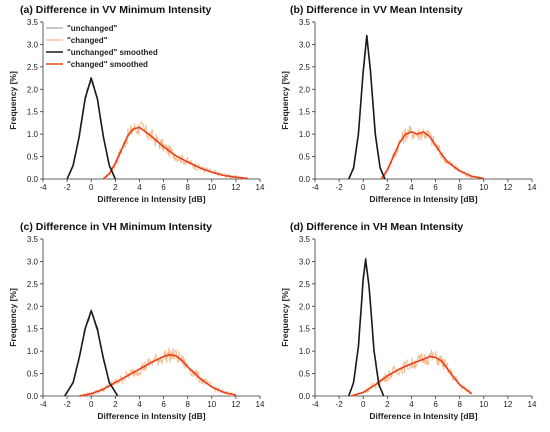  I want to click on legend-entry: "unchanged" smoothed, so click(112, 52).